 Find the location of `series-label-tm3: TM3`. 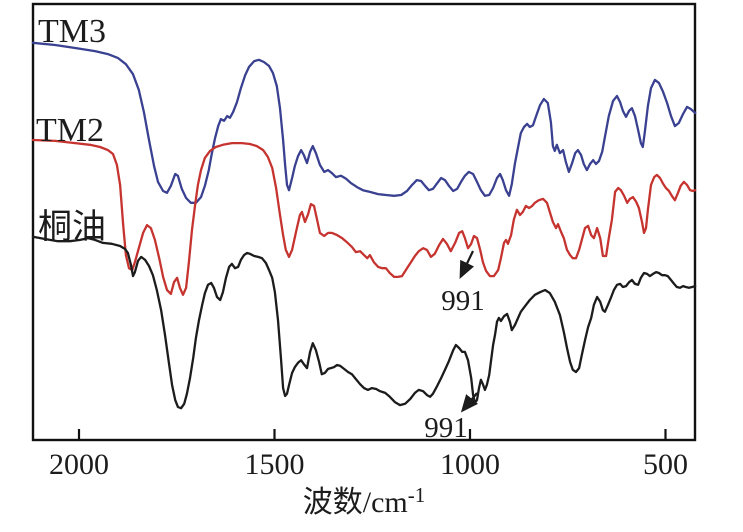

series-label-tm3: TM3 is located at coordinates (72, 31).